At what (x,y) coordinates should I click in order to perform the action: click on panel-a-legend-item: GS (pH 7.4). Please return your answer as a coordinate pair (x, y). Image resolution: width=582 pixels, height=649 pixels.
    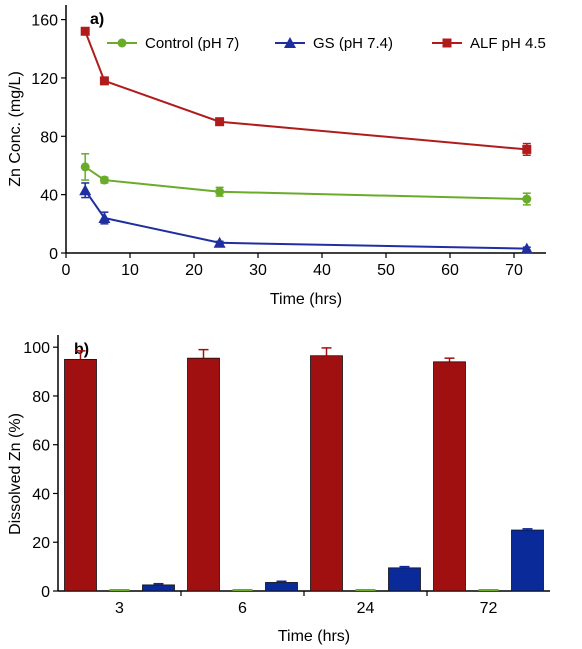
    Looking at the image, I should click on (334, 43).